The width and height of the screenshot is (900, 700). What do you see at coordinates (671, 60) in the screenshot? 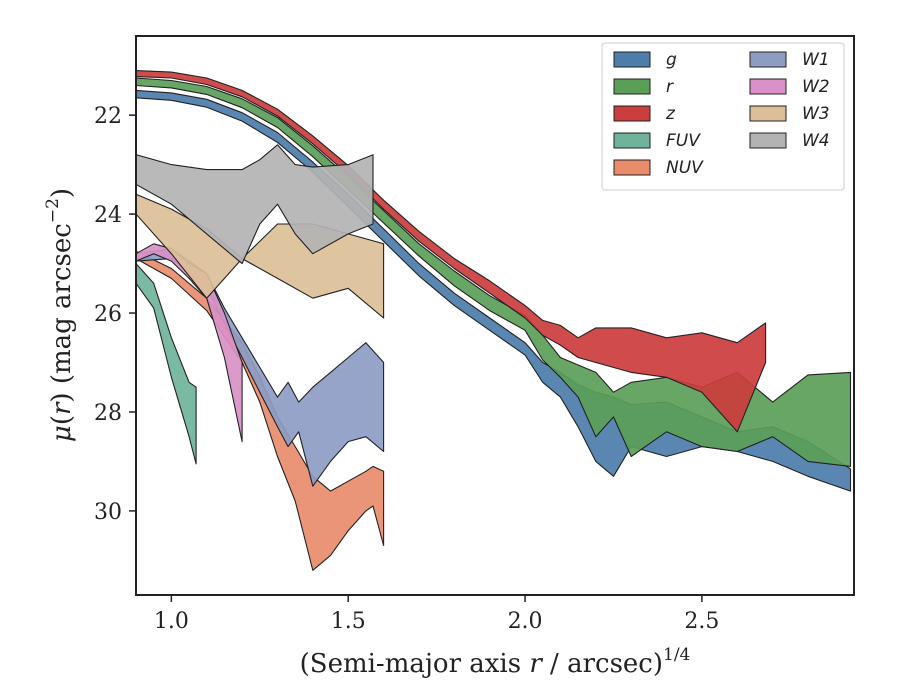
I see `legend-label-g: g` at bounding box center [671, 60].